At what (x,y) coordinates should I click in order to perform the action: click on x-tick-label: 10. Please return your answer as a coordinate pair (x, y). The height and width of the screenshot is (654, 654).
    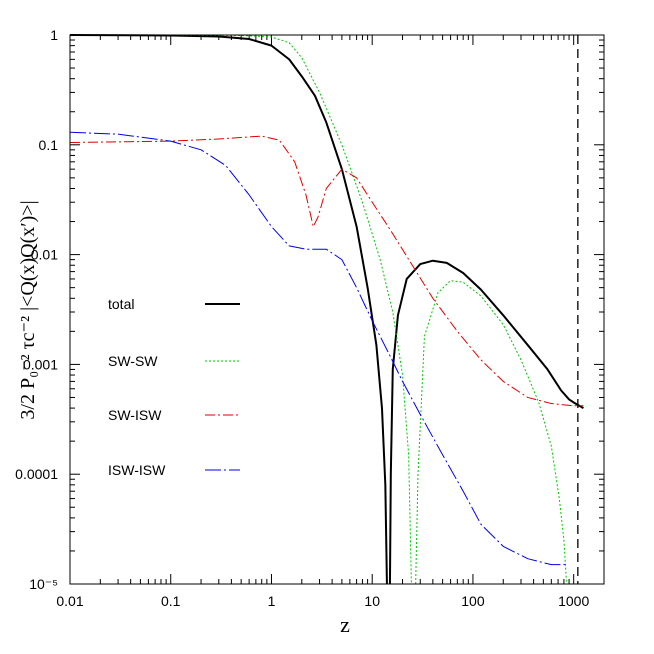
    Looking at the image, I should click on (372, 601).